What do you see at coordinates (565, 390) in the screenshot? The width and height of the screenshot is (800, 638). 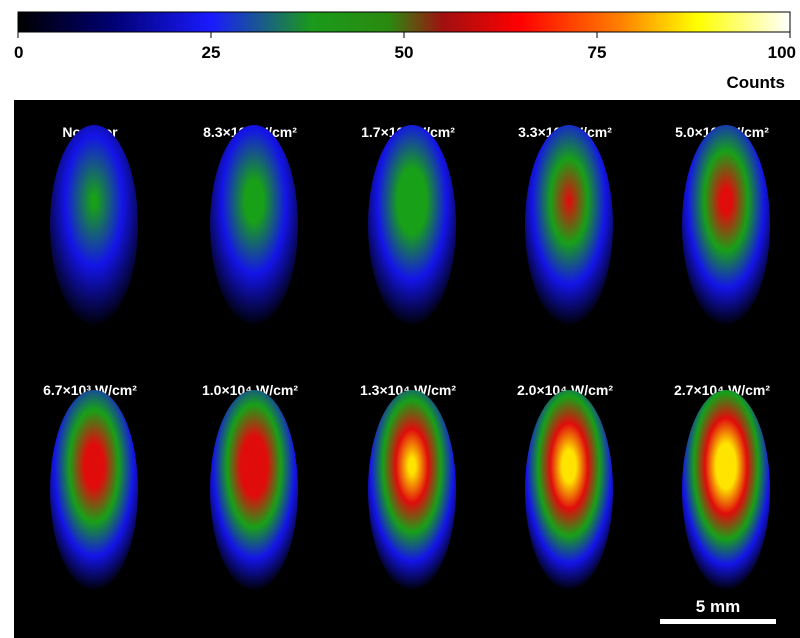 I see `panel-label: 2.0×10⁴ W/cm²` at bounding box center [565, 390].